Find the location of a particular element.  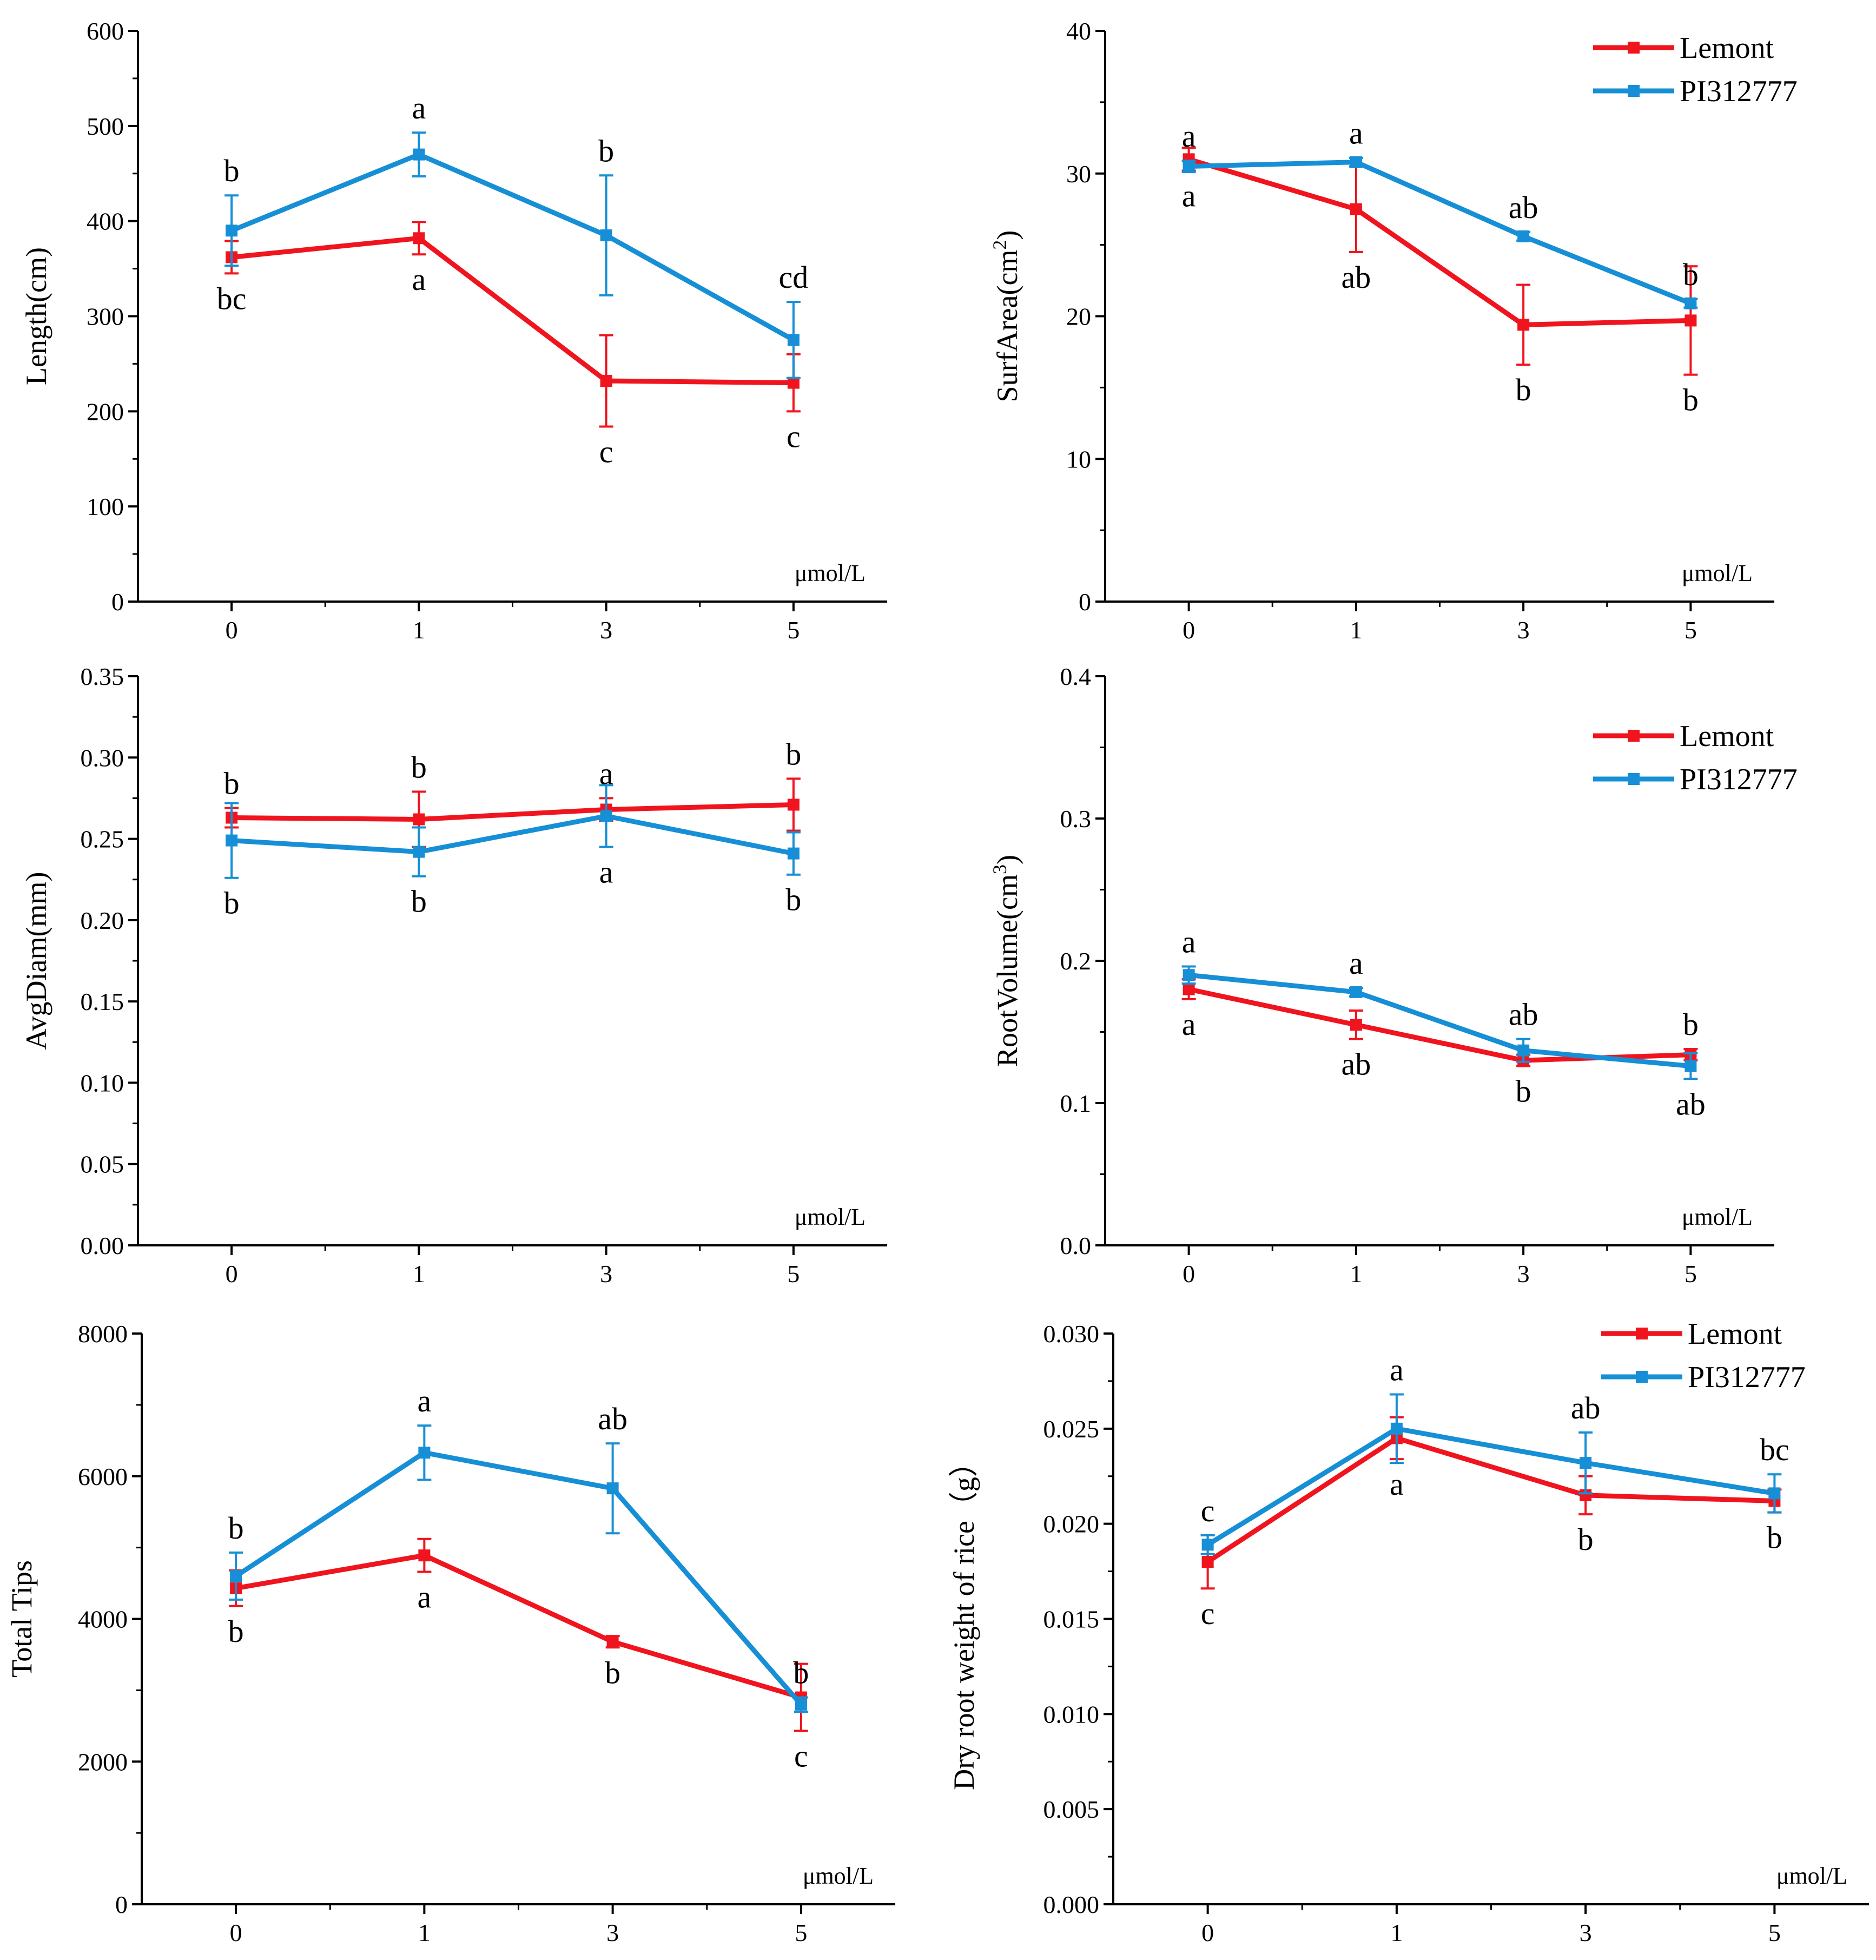

y-tick-label: 0.010 is located at coordinates (1071, 1714).